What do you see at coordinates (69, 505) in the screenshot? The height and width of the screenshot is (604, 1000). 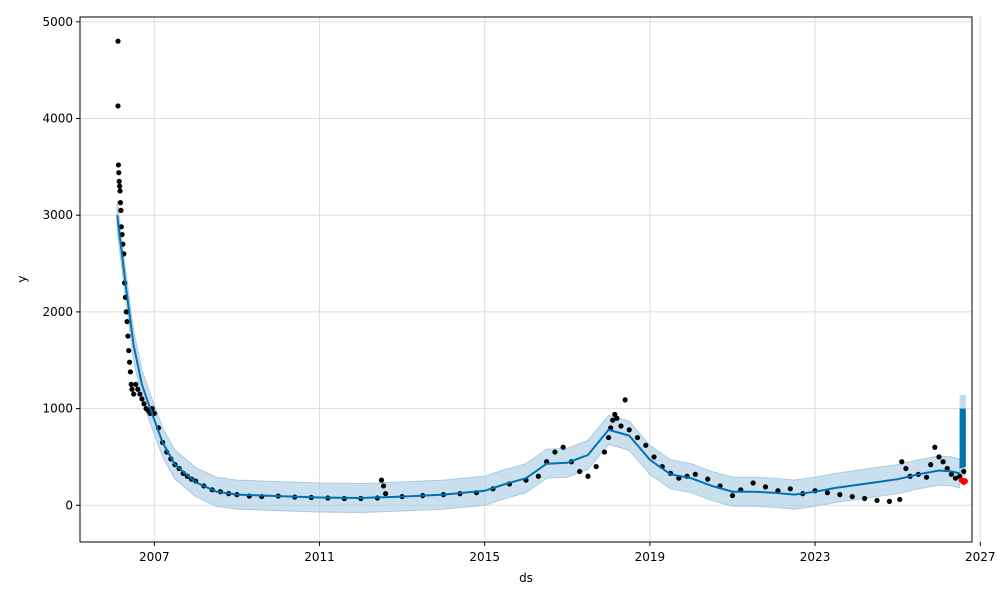 I see `y-tick-label-0: 0` at bounding box center [69, 505].